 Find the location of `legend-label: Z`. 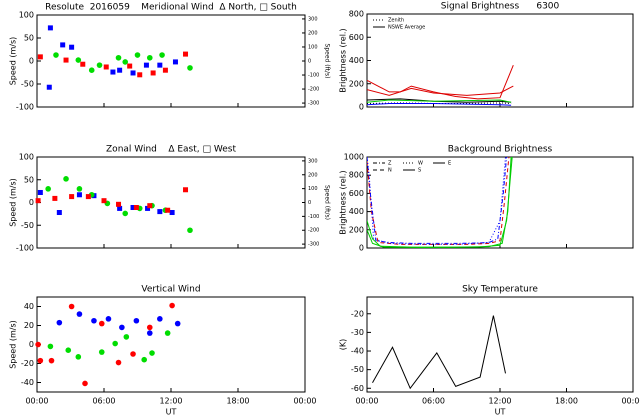

legend-label: Z is located at coordinates (390, 164).